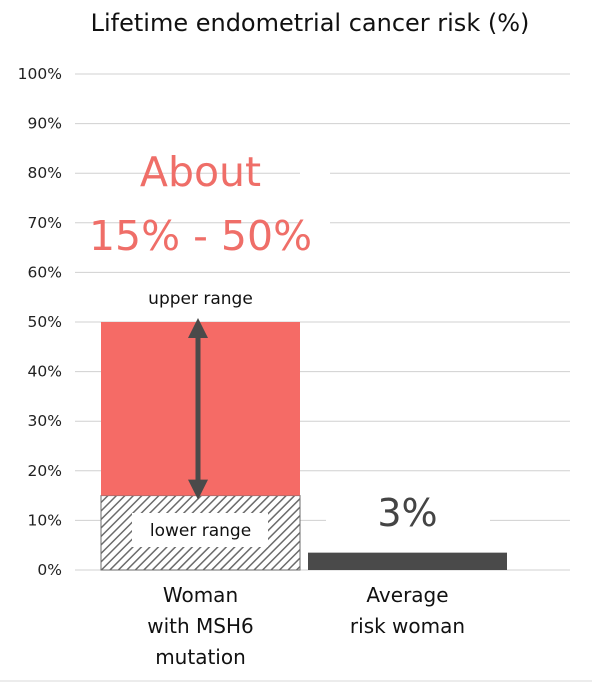 This screenshot has width=592, height=685. Describe the element at coordinates (45, 124) in the screenshot. I see `y-tick-label: 90%` at that location.